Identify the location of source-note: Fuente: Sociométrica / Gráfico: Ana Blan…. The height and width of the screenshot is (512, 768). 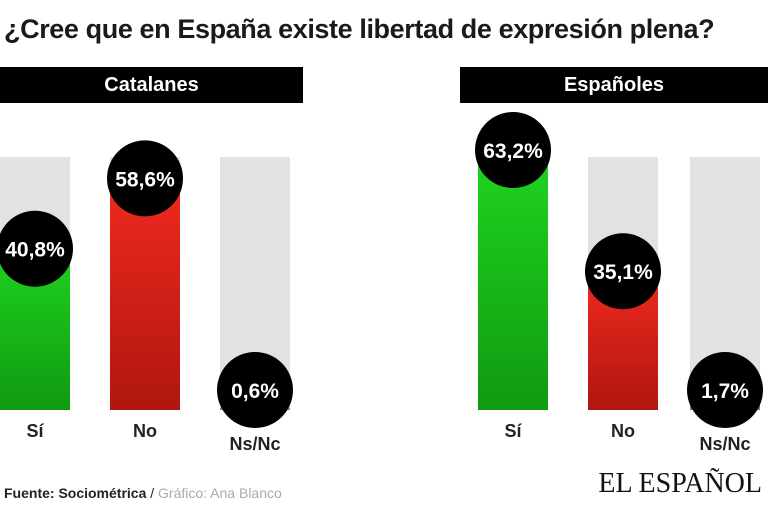
(143, 493).